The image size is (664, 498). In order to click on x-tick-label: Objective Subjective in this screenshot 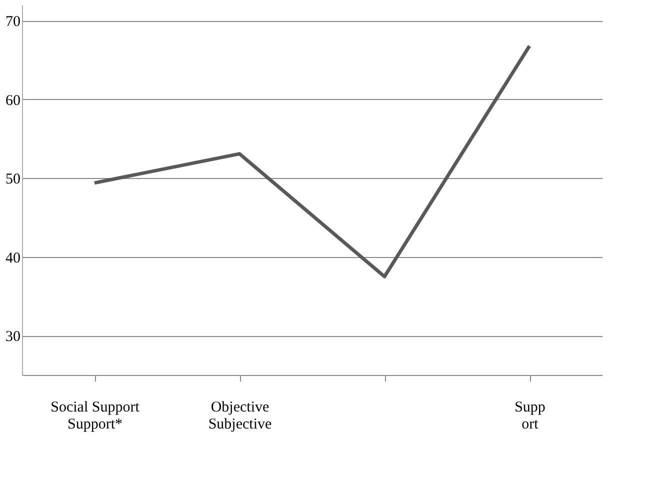, I will do `click(240, 416)`.